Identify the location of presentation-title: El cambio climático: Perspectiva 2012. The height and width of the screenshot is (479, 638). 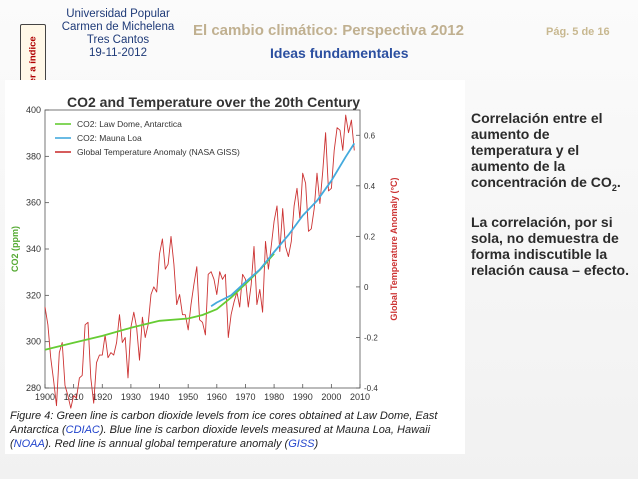
(328, 30).